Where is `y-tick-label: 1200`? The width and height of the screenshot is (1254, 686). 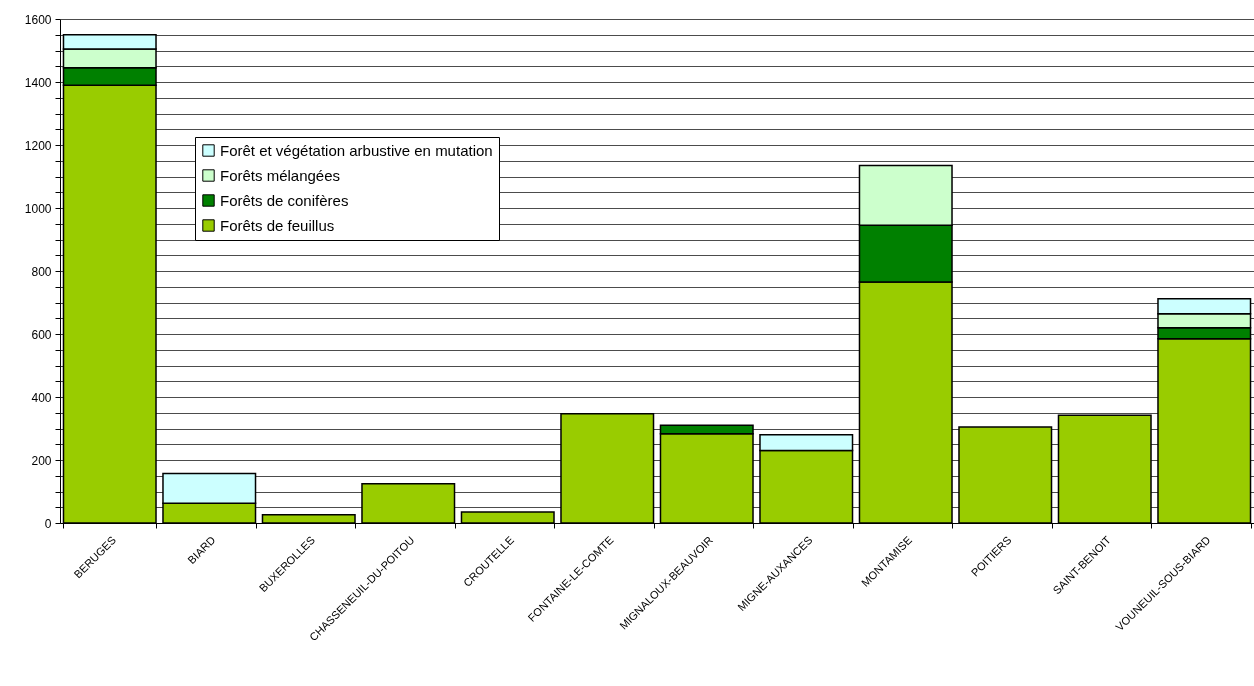
y-tick-label: 1200 is located at coordinates (38, 145).